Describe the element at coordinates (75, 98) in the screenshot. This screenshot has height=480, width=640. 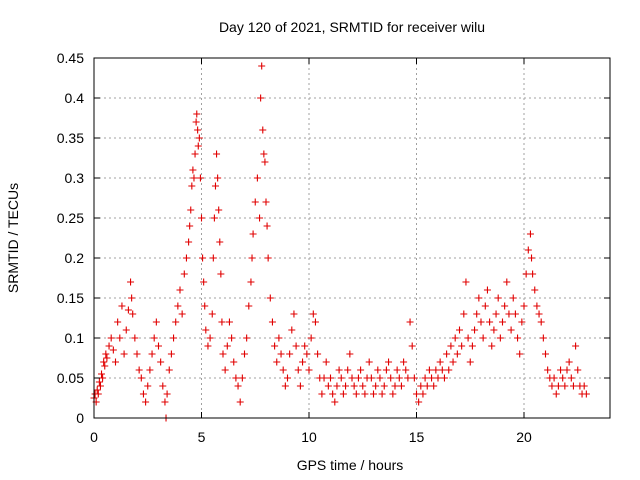
I see `y-tick-label: 0.4` at that location.